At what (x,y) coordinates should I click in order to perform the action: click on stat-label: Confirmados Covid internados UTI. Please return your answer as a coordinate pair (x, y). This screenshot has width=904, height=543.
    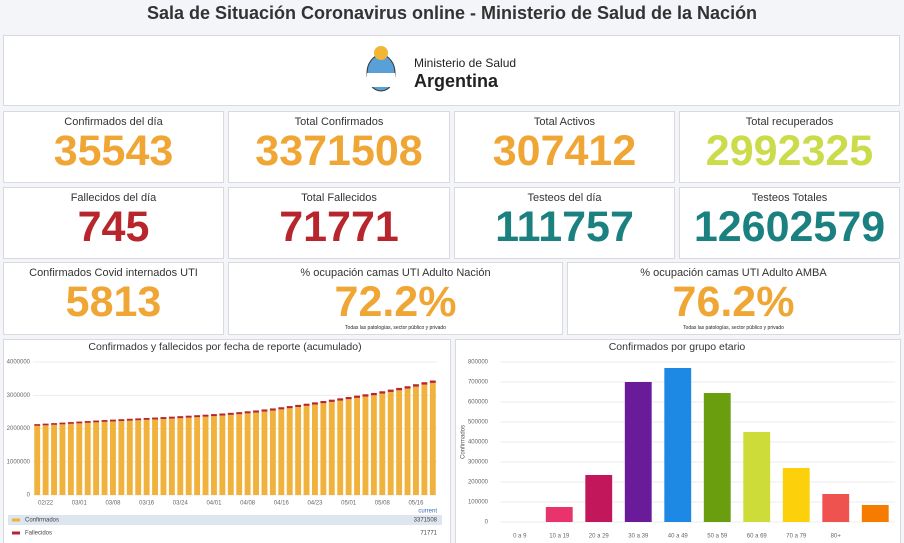
    Looking at the image, I should click on (113, 273).